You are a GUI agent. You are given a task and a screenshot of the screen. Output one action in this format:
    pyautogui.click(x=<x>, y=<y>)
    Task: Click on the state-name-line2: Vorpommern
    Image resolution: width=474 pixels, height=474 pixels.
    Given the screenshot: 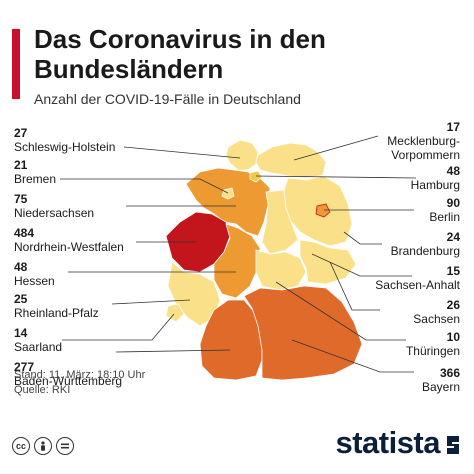 What is the action you would take?
    pyautogui.click(x=425, y=155)
    